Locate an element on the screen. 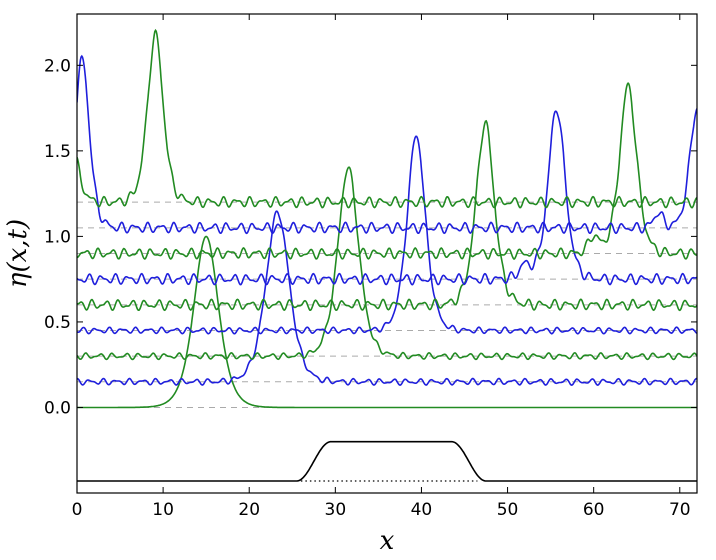 Image resolution: width=716 pixels, height=560 pixels. y-axis-label: η(x,t) is located at coordinates (18, 253).